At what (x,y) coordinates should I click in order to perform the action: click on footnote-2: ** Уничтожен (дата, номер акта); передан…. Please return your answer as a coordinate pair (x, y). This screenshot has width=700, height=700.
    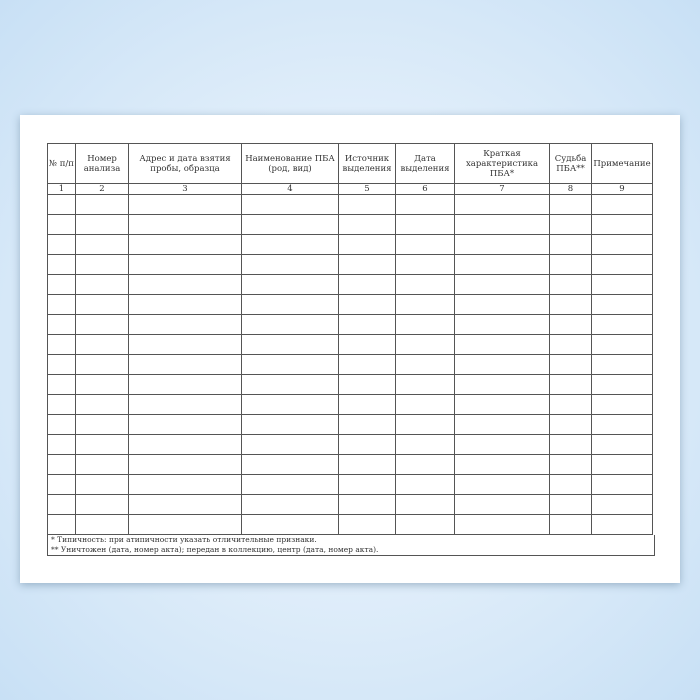
    Looking at the image, I should click on (215, 549).